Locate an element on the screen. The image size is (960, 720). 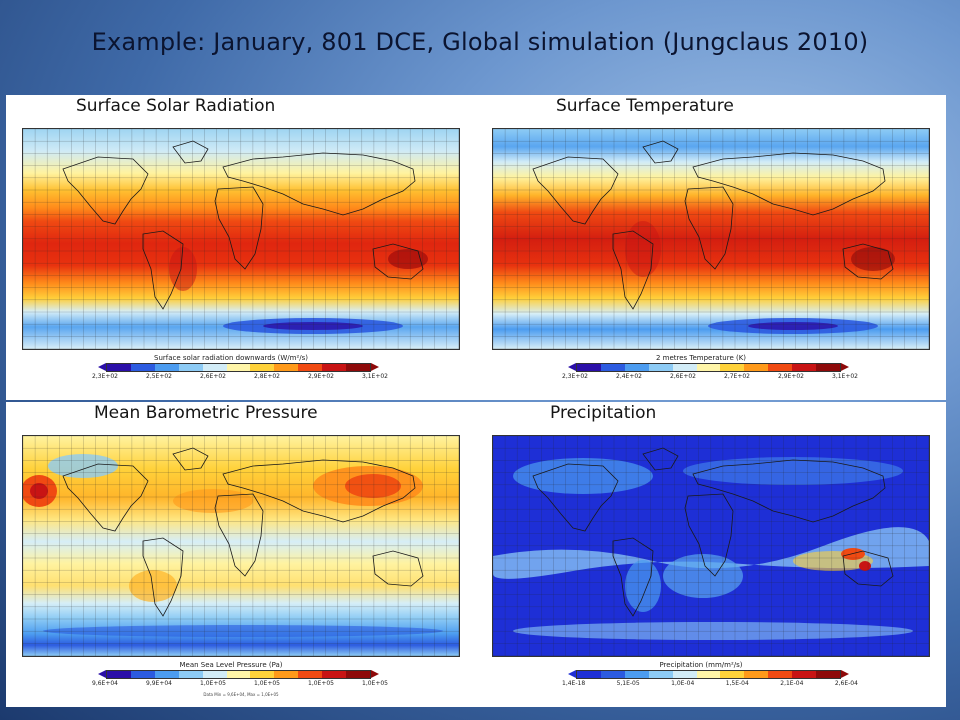
panel-title: Surface Temperature is located at coordinates (645, 106).